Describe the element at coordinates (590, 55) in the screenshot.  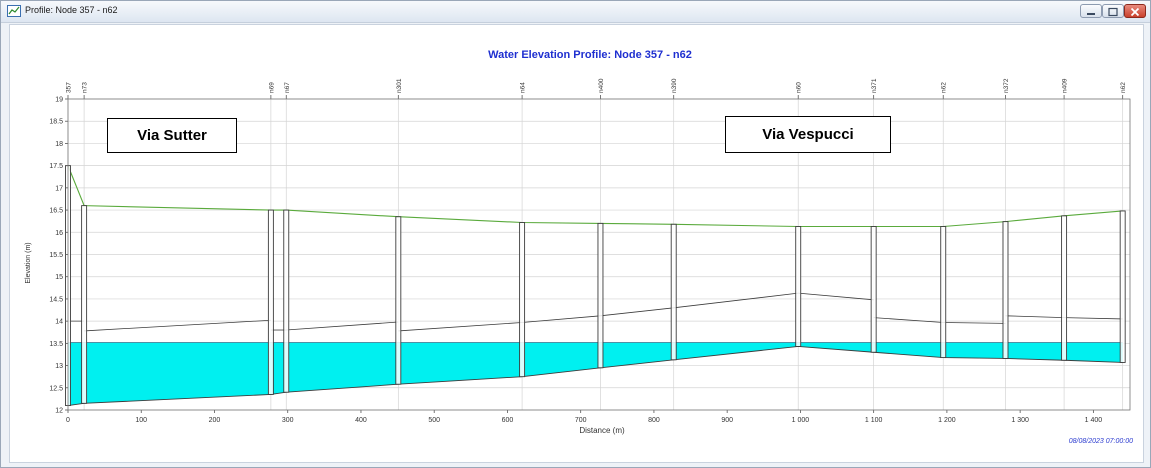
I see `chart-title: Water Elevation Profile: Node 357 - n62` at that location.